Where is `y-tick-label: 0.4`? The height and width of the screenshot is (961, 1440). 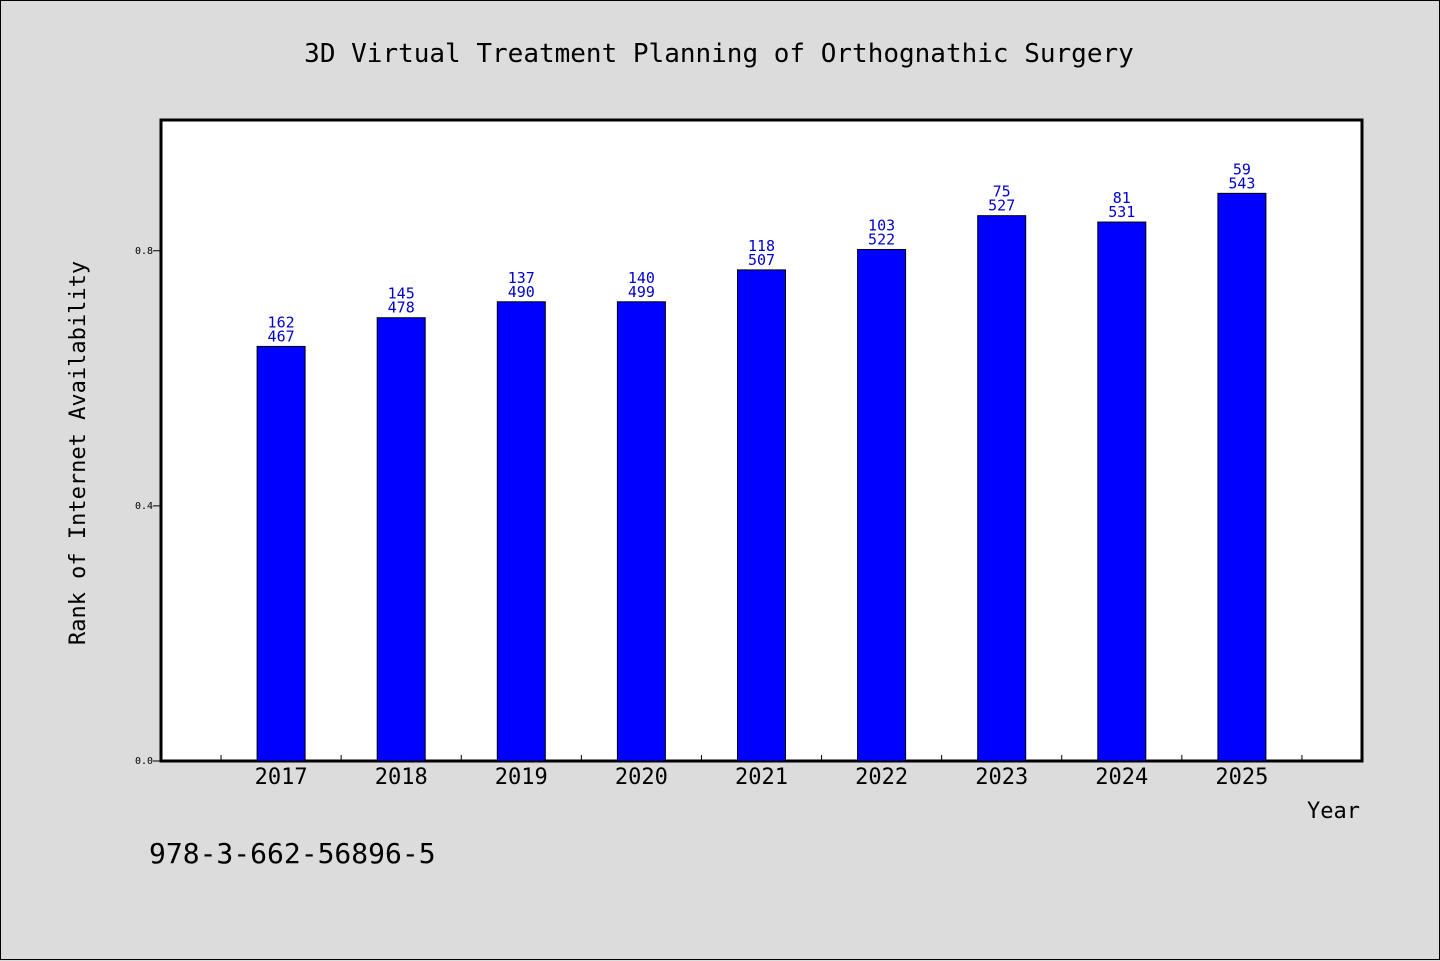
y-tick-label: 0.4 is located at coordinates (144, 506).